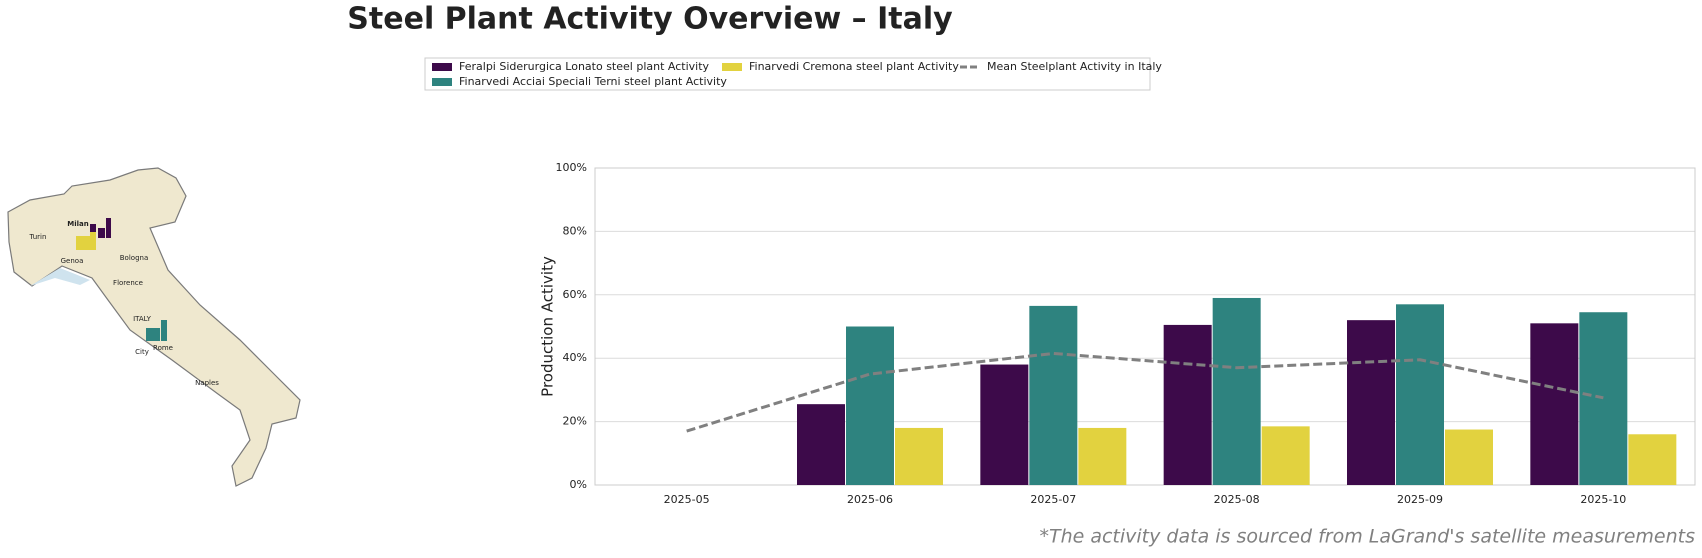 This screenshot has height=558, width=1702. I want to click on italy-shape, so click(154, 327).